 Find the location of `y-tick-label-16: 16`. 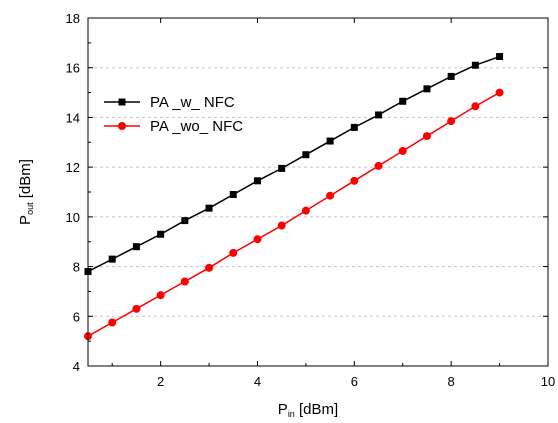

y-tick-label-16: 16 is located at coordinates (73, 68).